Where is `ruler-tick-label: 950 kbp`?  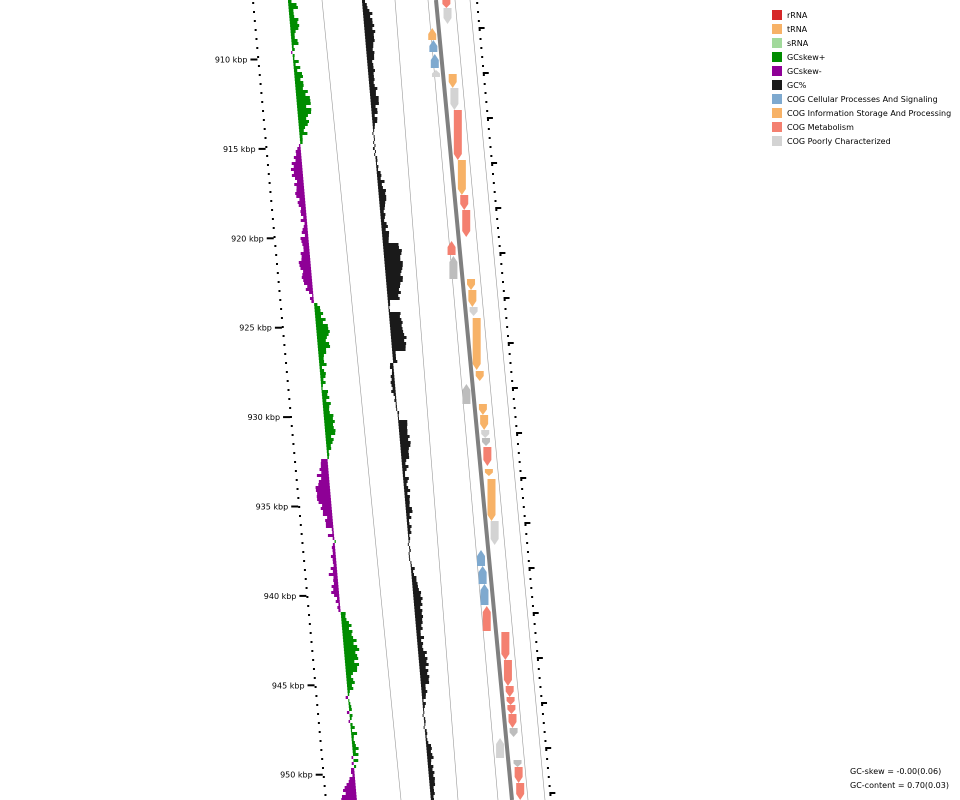 ruler-tick-label: 950 kbp is located at coordinates (296, 775).